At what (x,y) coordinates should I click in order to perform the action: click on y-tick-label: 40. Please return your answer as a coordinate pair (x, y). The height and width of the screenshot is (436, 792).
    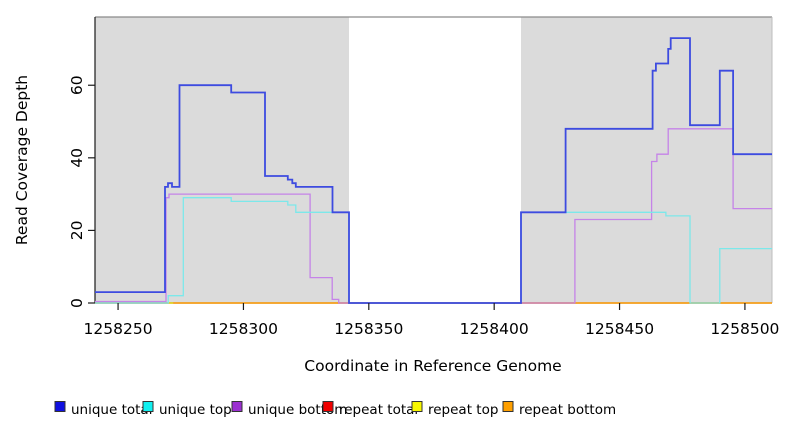
    Looking at the image, I should click on (77, 158).